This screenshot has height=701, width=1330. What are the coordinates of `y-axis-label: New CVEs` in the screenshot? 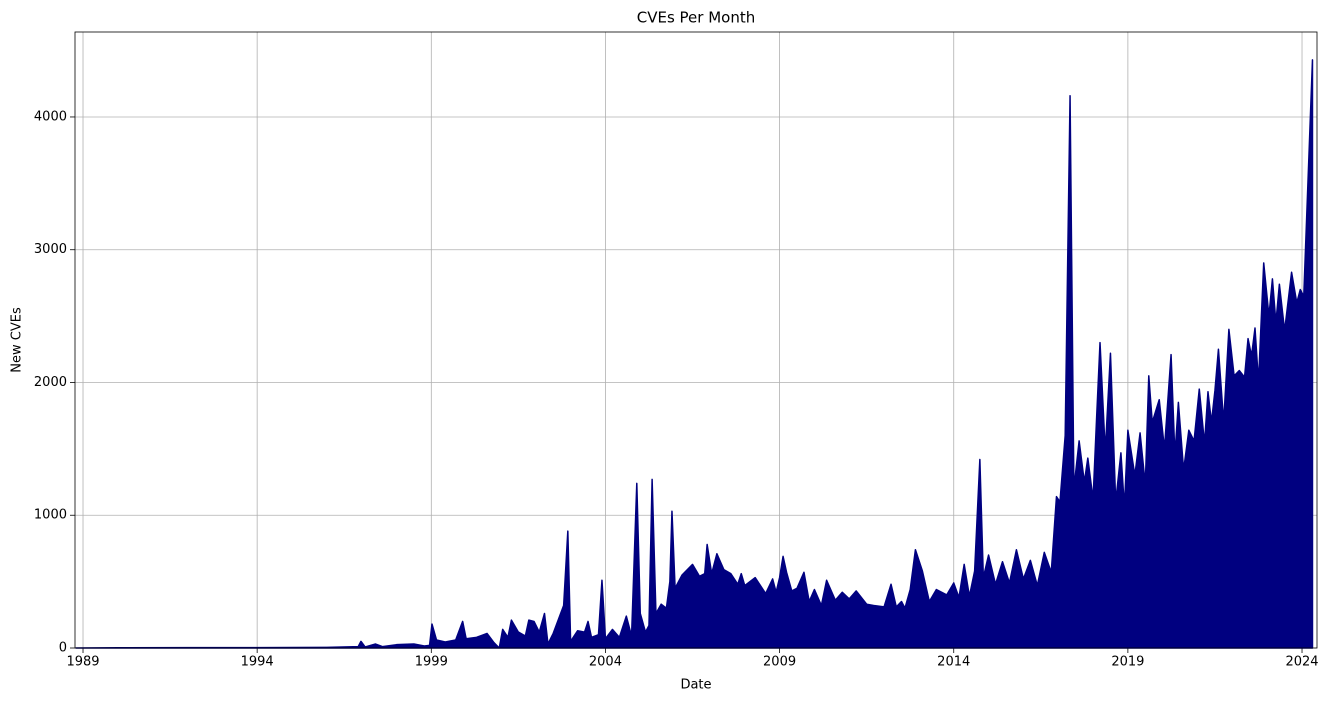 It's located at (17, 340).